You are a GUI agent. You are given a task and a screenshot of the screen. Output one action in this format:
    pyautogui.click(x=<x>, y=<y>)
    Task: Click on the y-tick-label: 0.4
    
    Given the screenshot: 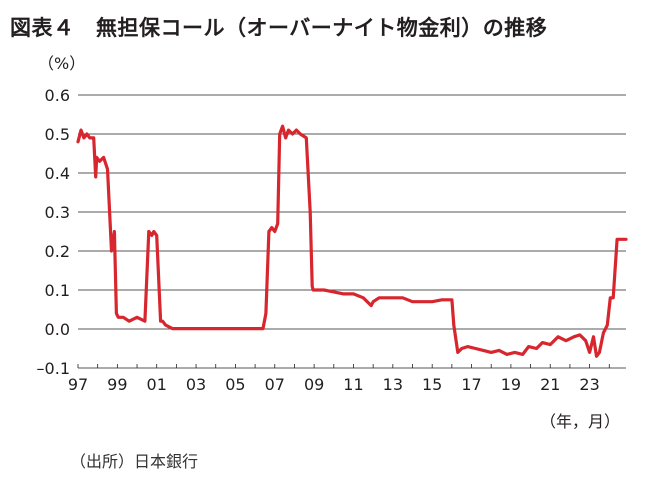 What is the action you would take?
    pyautogui.click(x=57, y=173)
    